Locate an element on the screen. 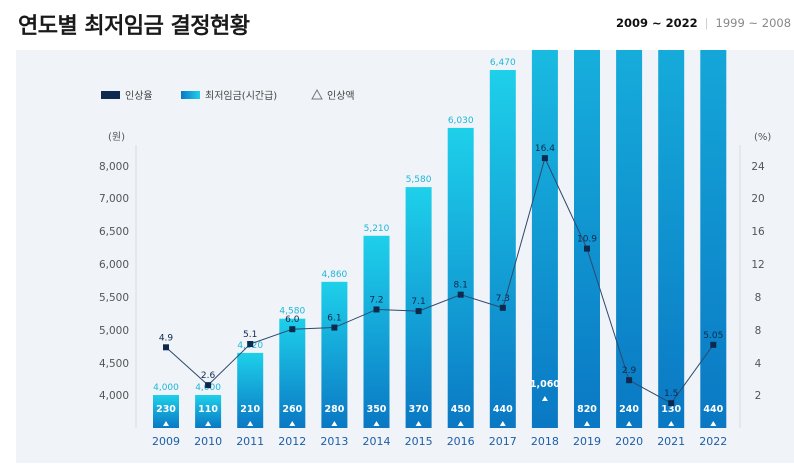  page-title: 연도별 최저임금 결정현황 is located at coordinates (134, 26).